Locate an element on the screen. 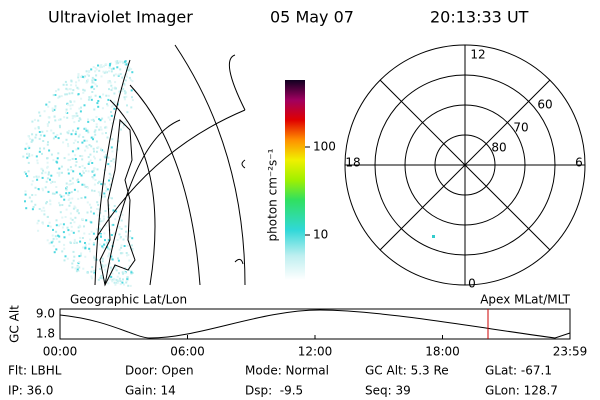  polar-caption: Apex MLat/MLT is located at coordinates (525, 300).